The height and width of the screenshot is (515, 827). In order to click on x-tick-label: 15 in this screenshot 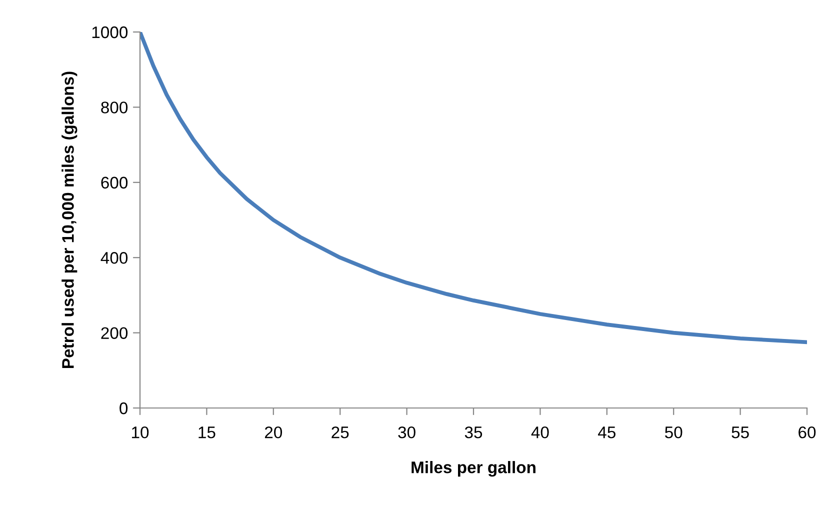, I will do `click(207, 432)`.